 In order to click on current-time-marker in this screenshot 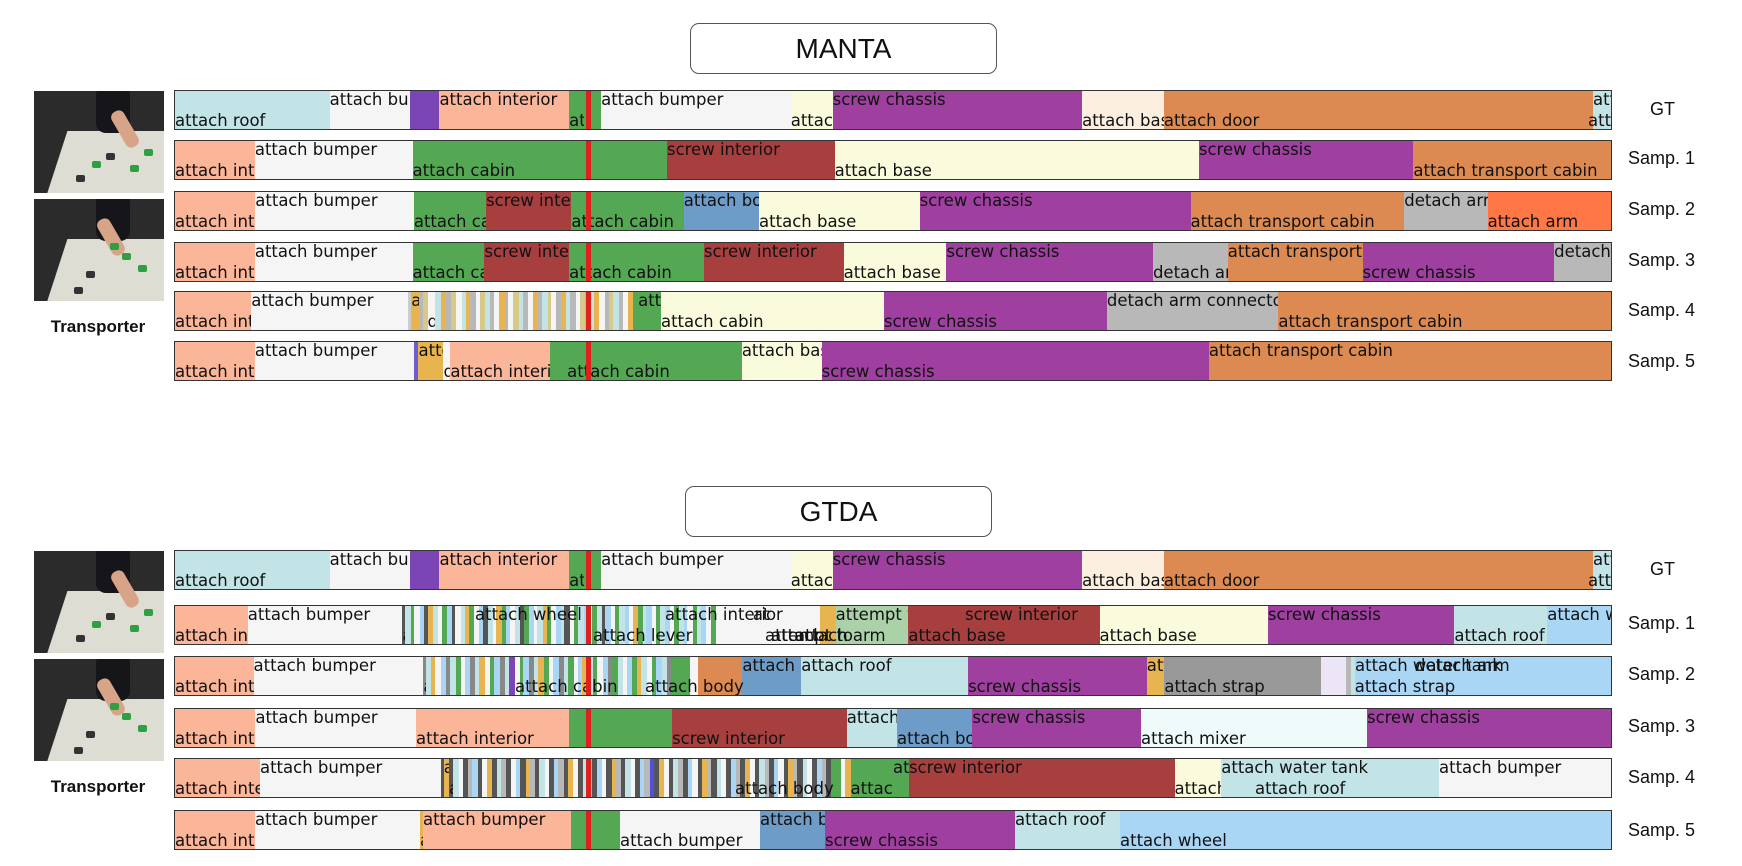, I will do `click(588, 830)`.